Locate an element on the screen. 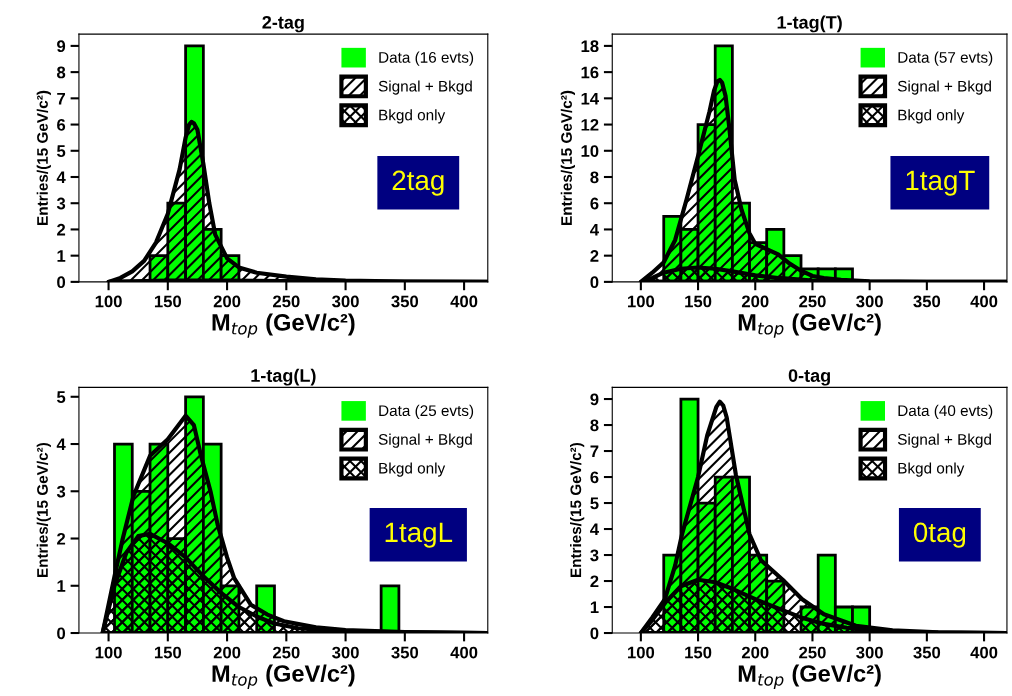  legend-label: Data (57 evts) is located at coordinates (945, 58).